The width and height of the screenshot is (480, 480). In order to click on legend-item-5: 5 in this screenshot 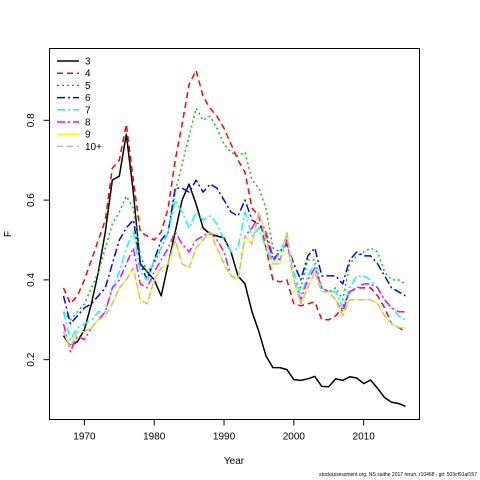, I will do `click(74, 86)`.